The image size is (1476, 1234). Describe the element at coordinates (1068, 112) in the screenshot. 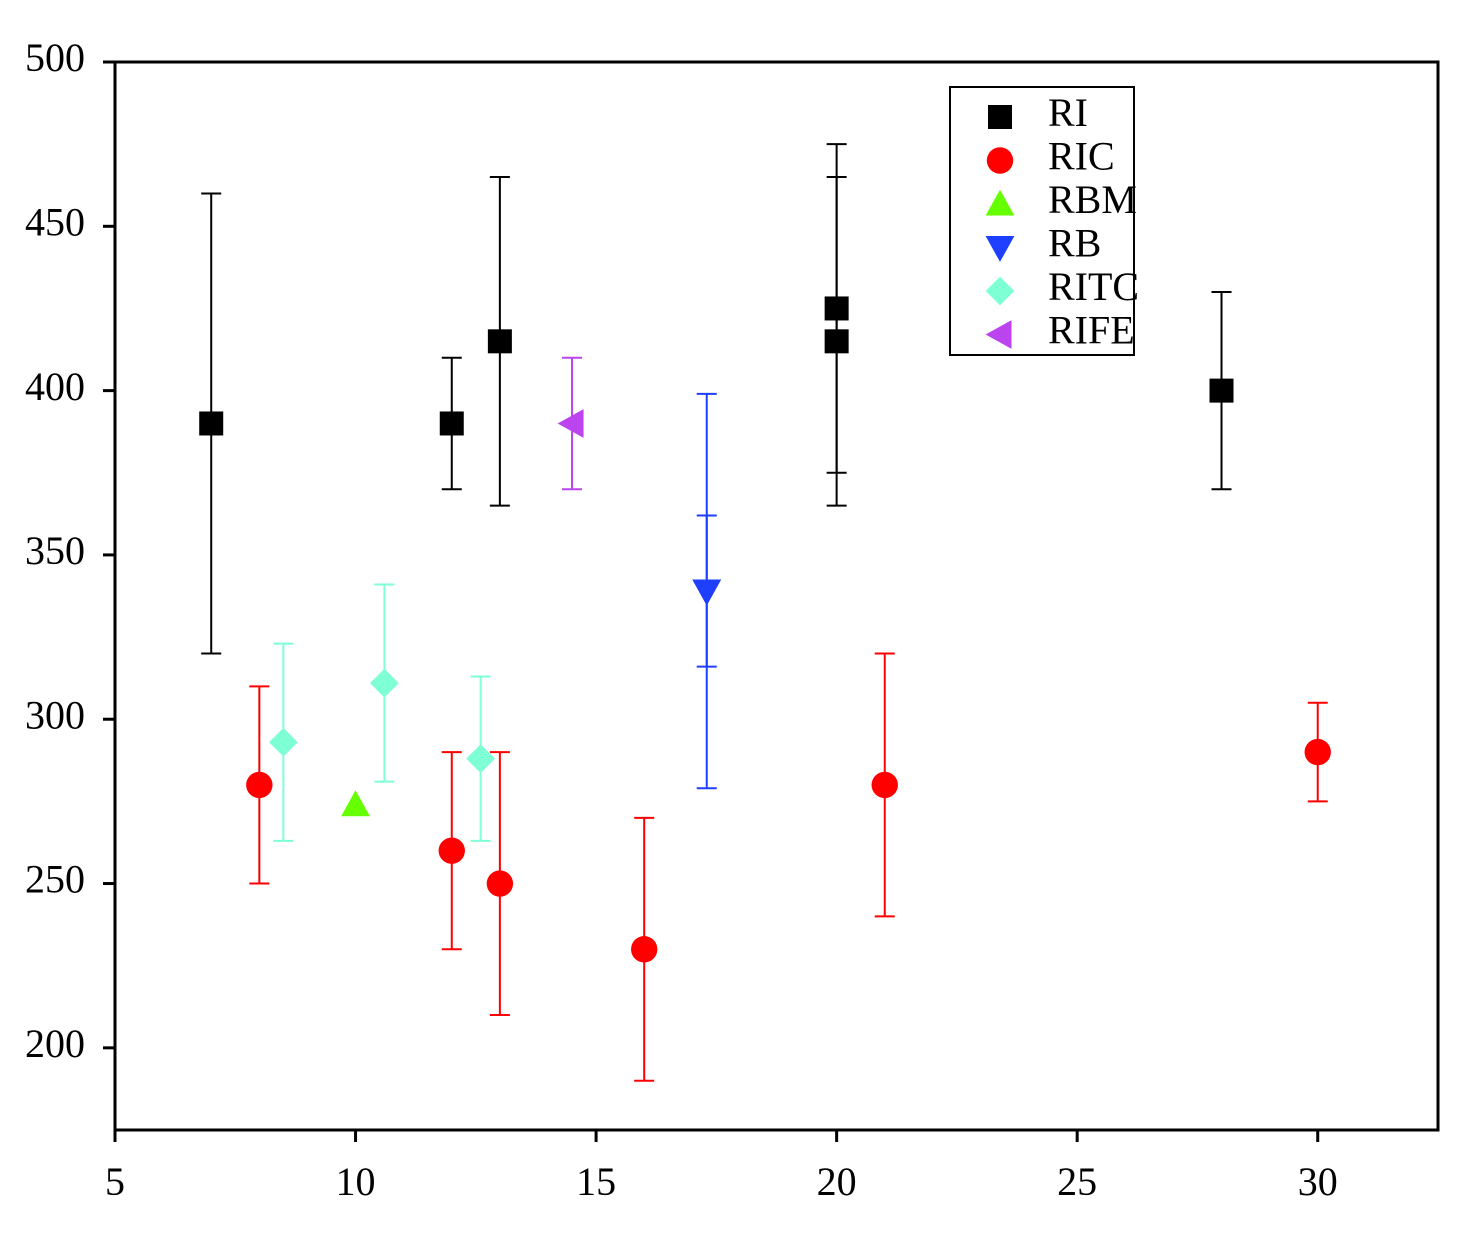

I see `legend-label: RI` at that location.